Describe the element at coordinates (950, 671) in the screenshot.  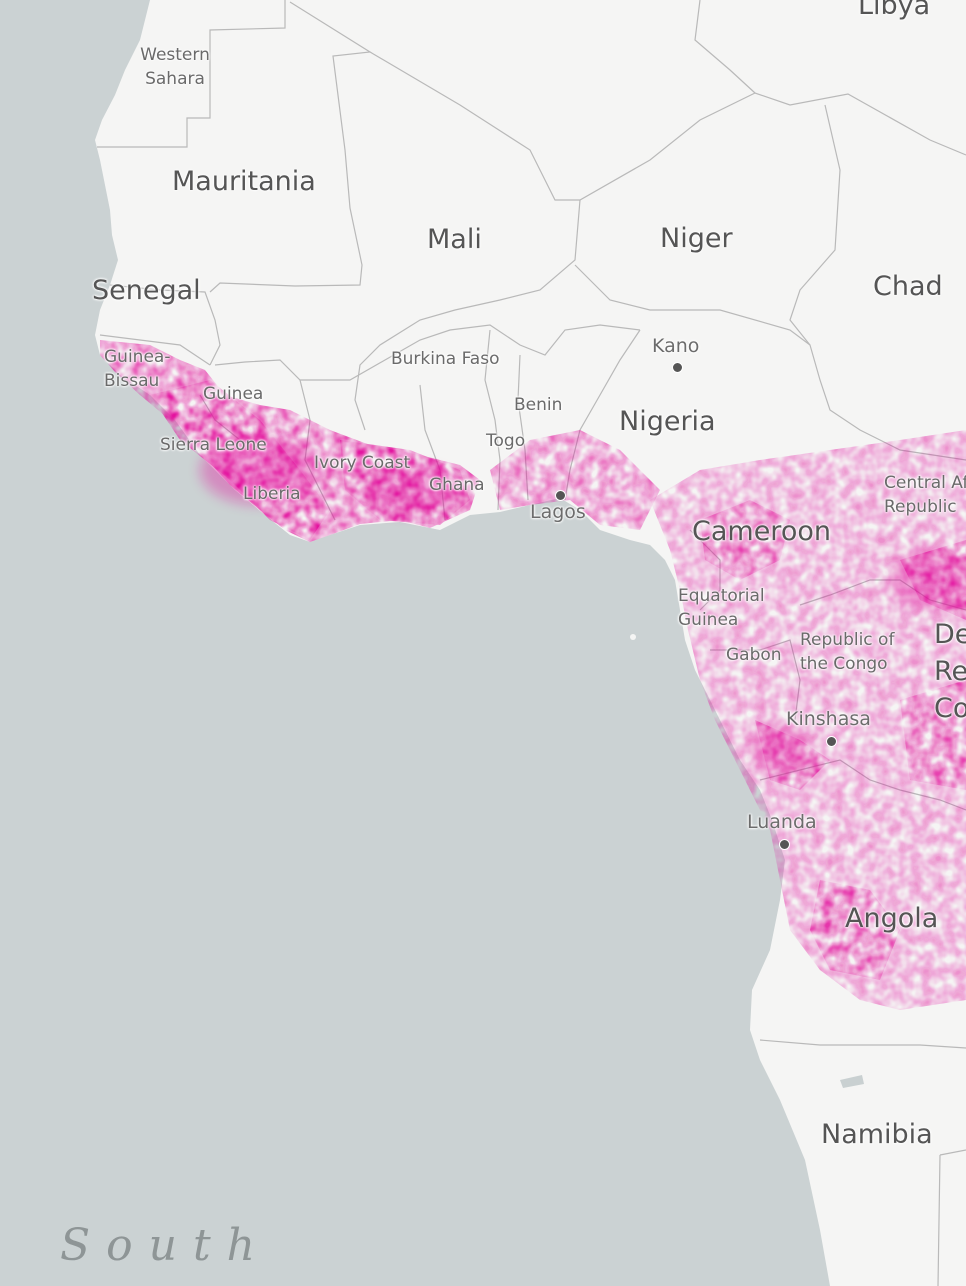
I see `country-label-dr-congo: Democratic Republic of the Congo` at that location.